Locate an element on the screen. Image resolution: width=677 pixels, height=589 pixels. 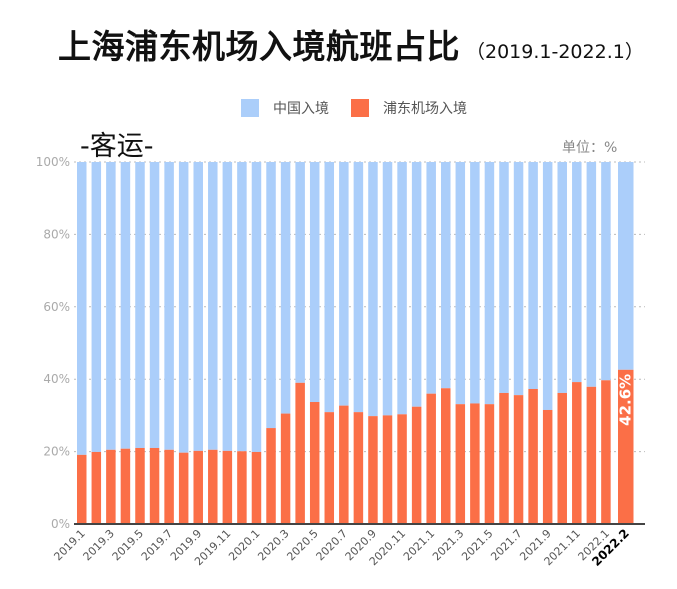
y-tick-label: 100% is located at coordinates (53, 162).